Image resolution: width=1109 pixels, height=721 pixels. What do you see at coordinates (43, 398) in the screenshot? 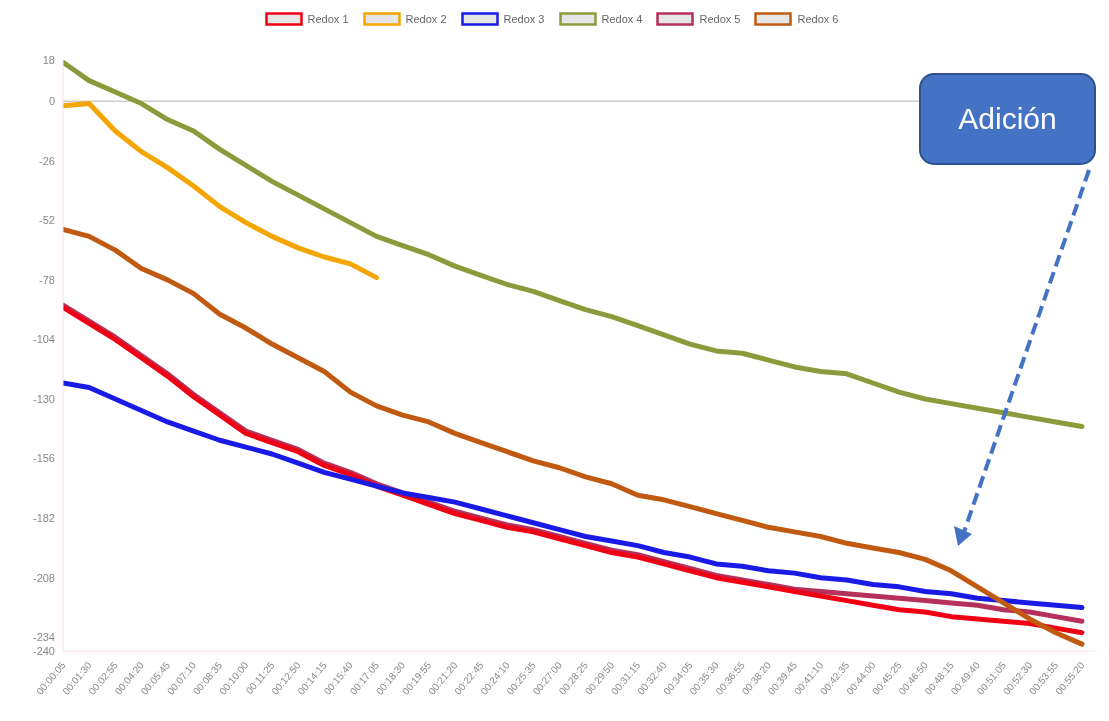
I see `y-tick-label: -130` at bounding box center [43, 398].